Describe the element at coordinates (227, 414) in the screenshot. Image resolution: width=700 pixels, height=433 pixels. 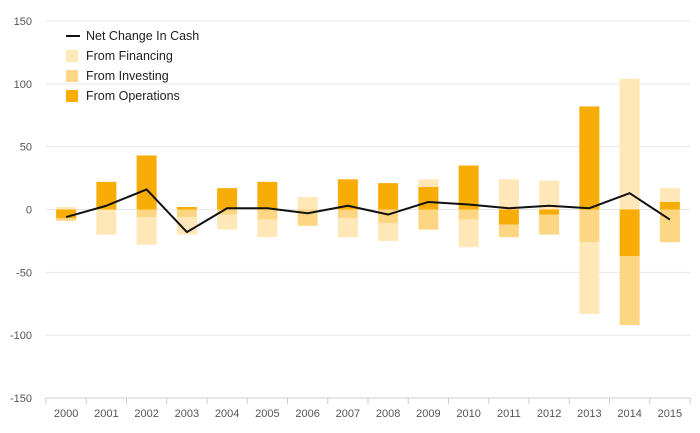
I see `x-tick-label: 2004` at that location.